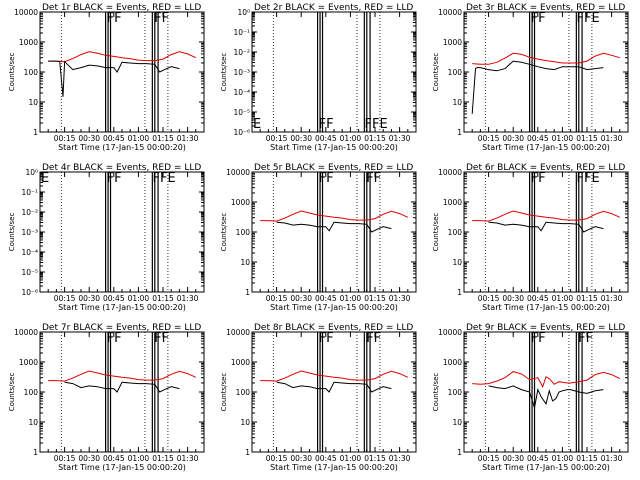 The image size is (640, 480). What do you see at coordinates (545, 8) in the screenshot?
I see `panel-title: Det 3r BLACK = Events, RED = LLD` at bounding box center [545, 8].